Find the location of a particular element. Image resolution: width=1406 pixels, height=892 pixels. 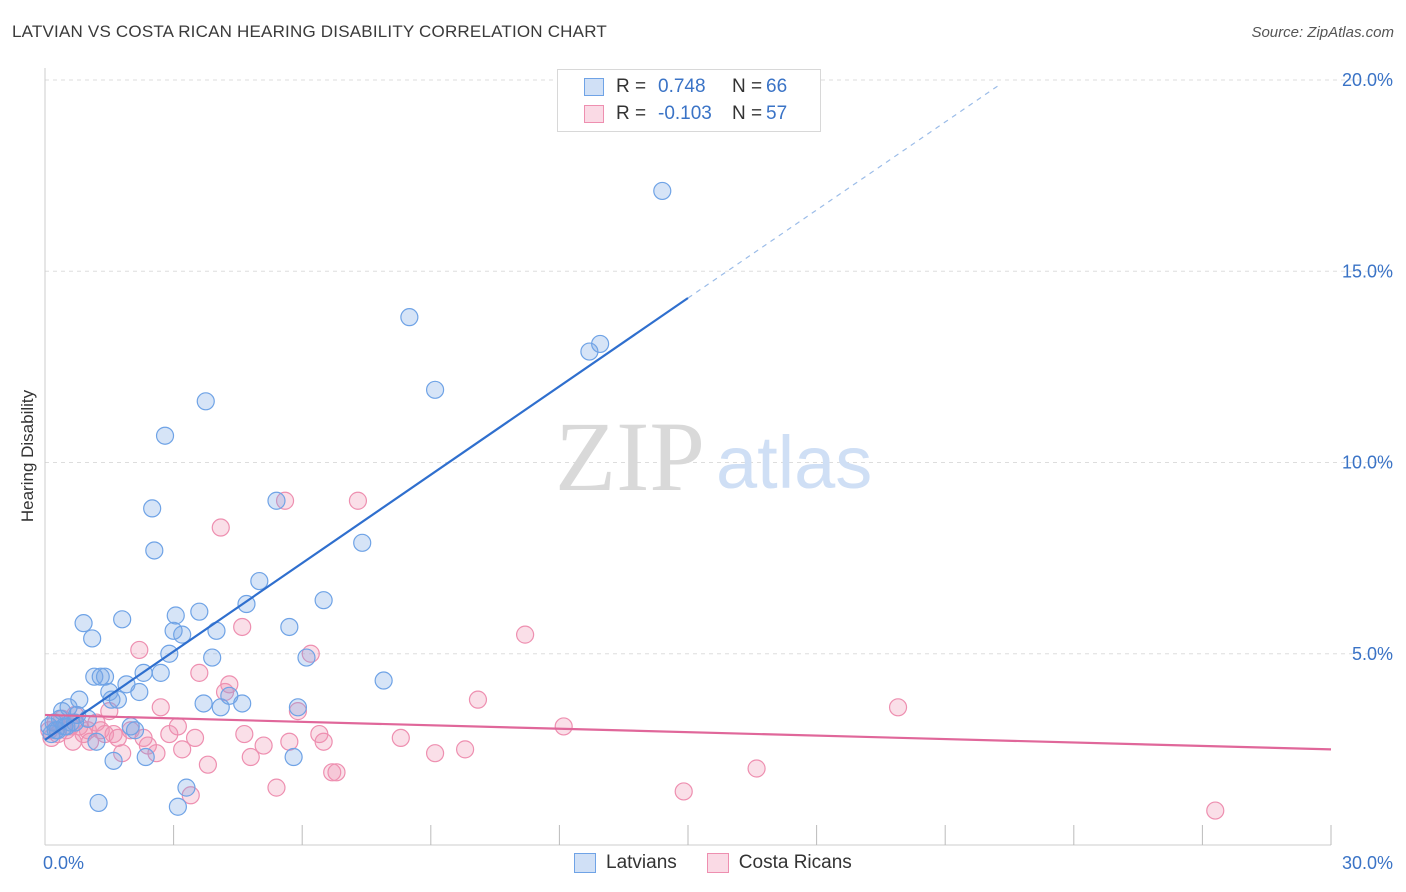

r-label: R = is located at coordinates (631, 86).